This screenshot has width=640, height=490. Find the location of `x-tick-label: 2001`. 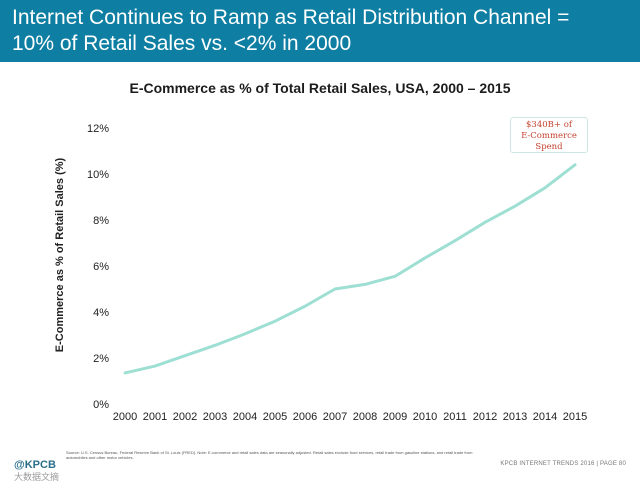

x-tick-label: 2001 is located at coordinates (155, 417).